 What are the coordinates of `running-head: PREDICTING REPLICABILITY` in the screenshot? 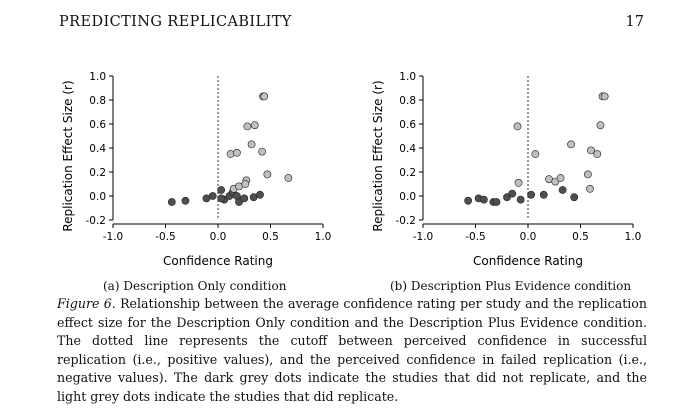 It's located at (175, 22).